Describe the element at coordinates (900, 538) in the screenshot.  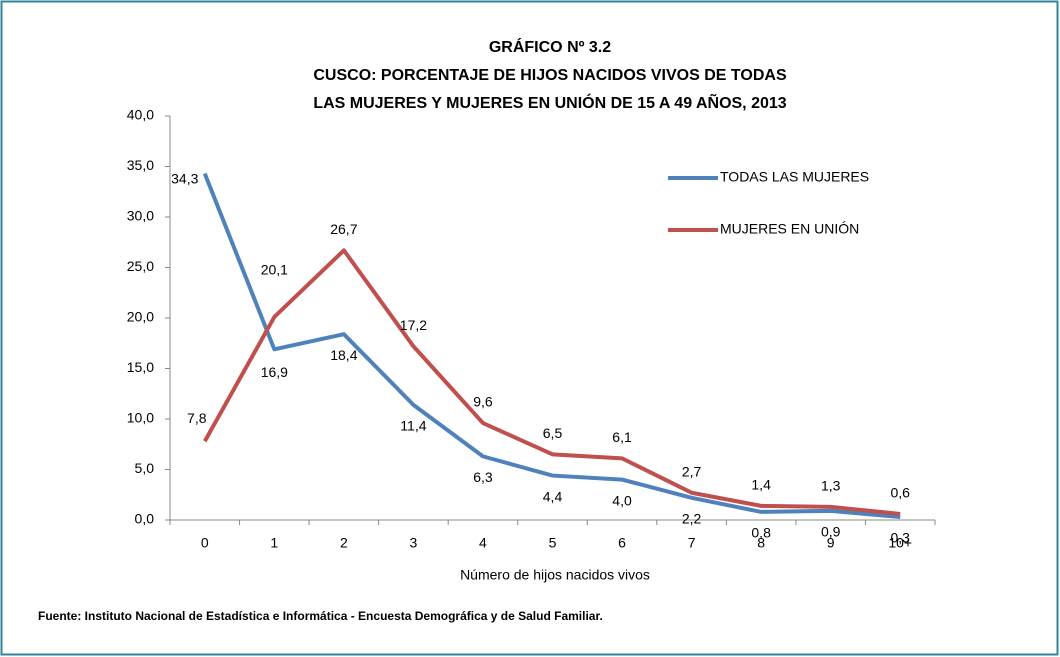
I see `data-label: 0,3` at that location.